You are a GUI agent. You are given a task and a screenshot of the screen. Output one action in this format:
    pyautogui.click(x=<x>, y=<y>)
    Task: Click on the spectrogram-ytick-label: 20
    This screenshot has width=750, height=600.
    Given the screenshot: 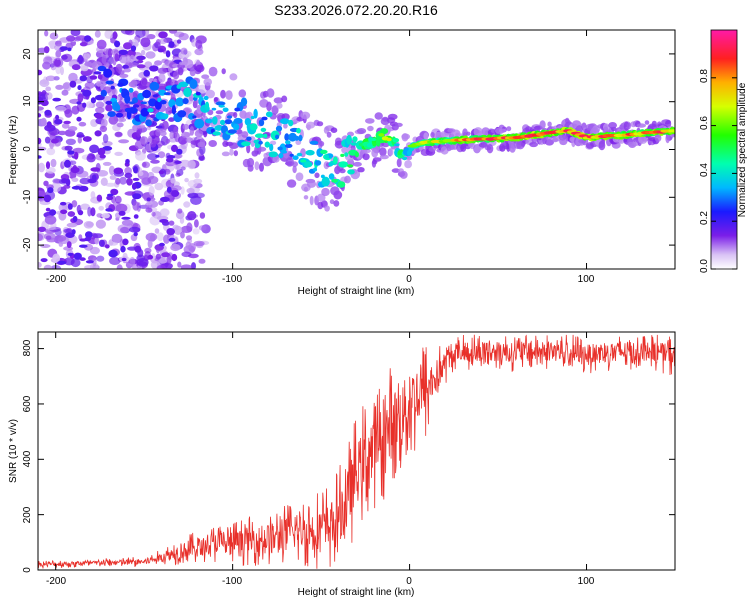 What is the action you would take?
    pyautogui.click(x=27, y=54)
    